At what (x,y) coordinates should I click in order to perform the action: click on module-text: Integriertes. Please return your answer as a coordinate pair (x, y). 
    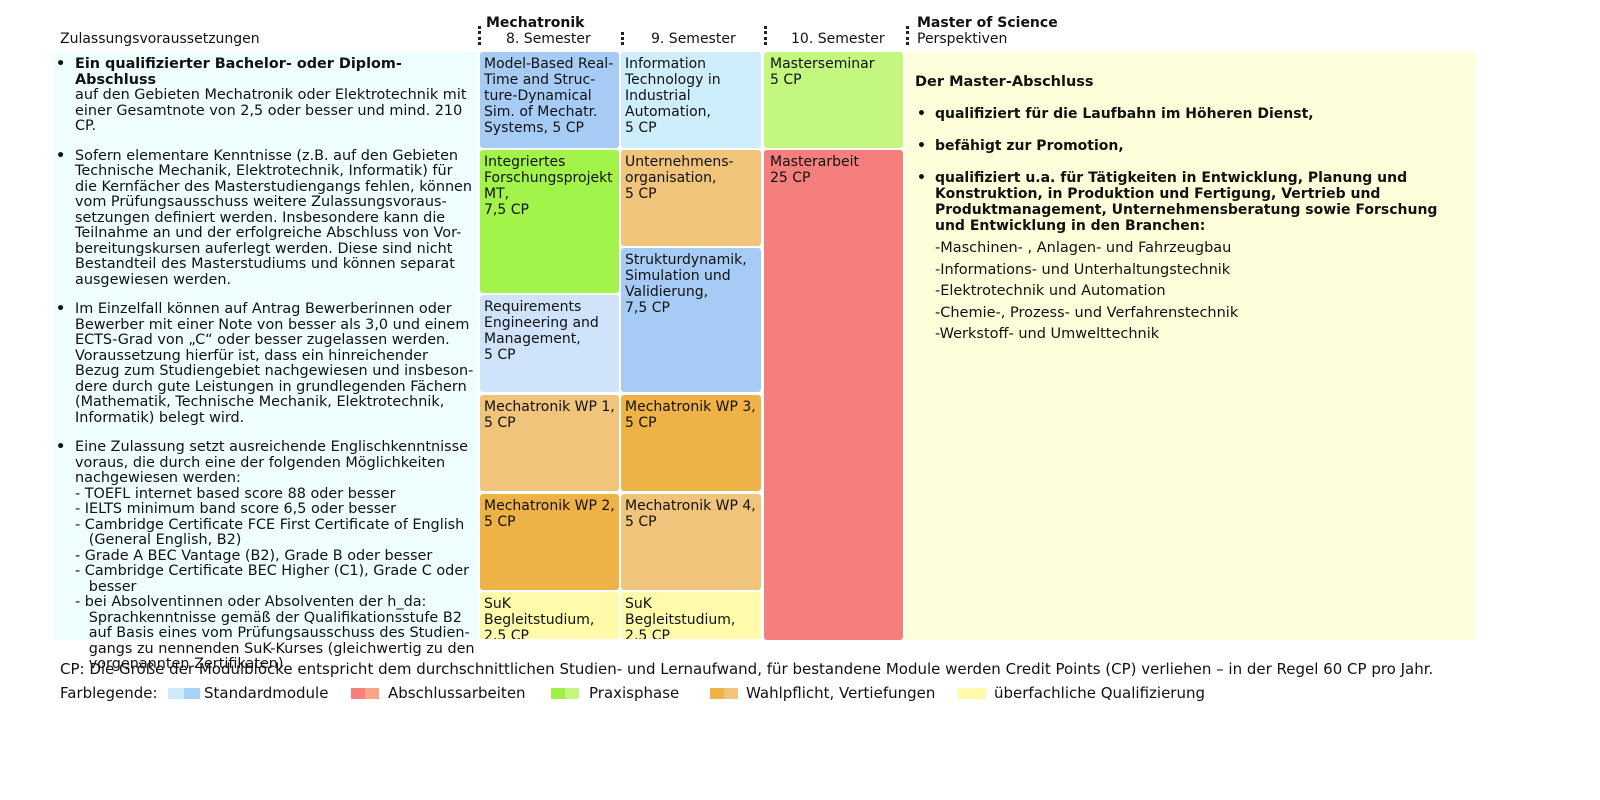
    Looking at the image, I should click on (525, 162).